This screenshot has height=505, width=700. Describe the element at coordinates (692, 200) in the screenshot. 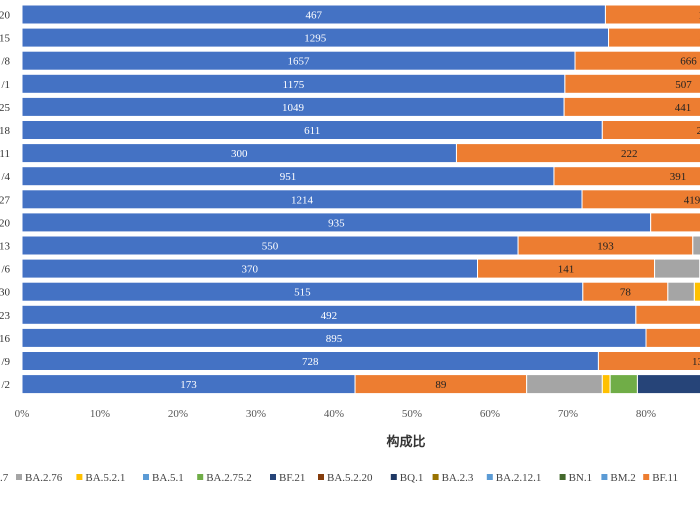

I see `data-label: 419` at that location.